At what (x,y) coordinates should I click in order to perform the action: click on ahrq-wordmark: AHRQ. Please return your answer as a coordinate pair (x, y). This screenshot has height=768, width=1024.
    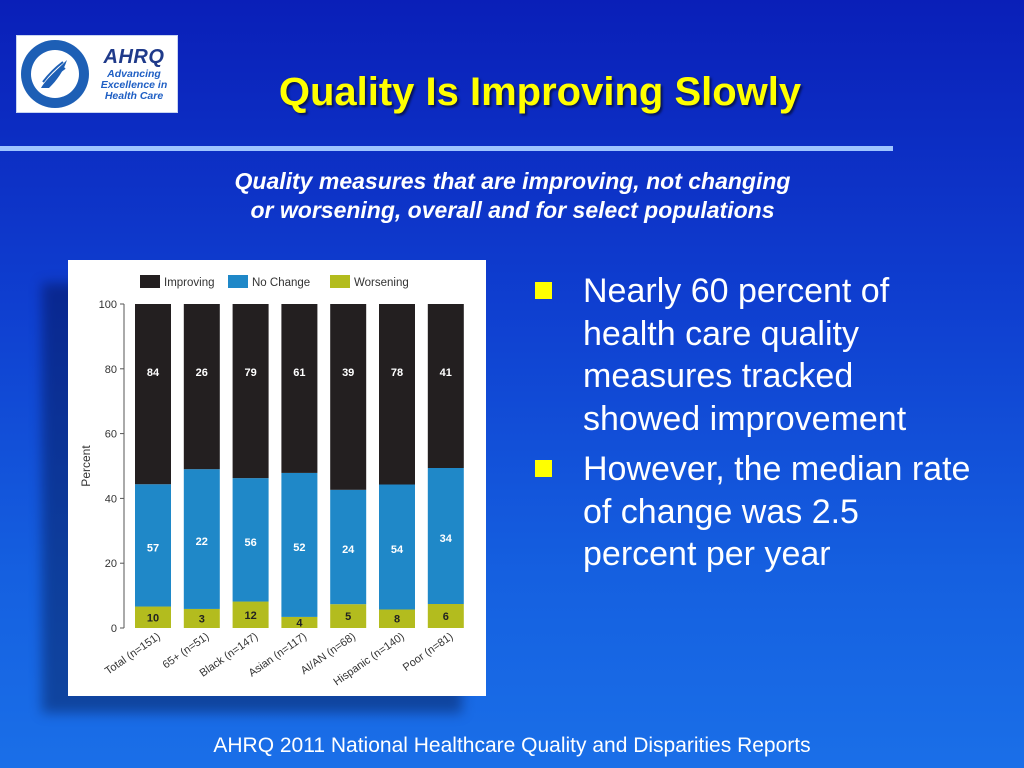
    Looking at the image, I should click on (134, 57).